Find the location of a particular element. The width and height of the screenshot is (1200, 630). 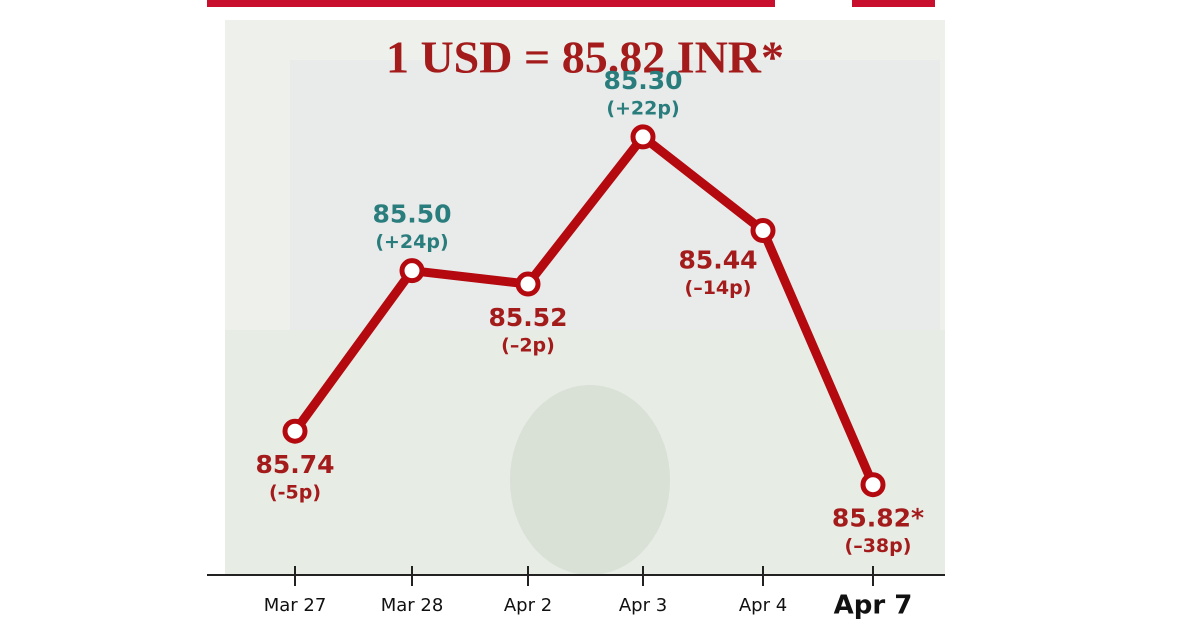

change-label: (–38p) is located at coordinates (878, 546).